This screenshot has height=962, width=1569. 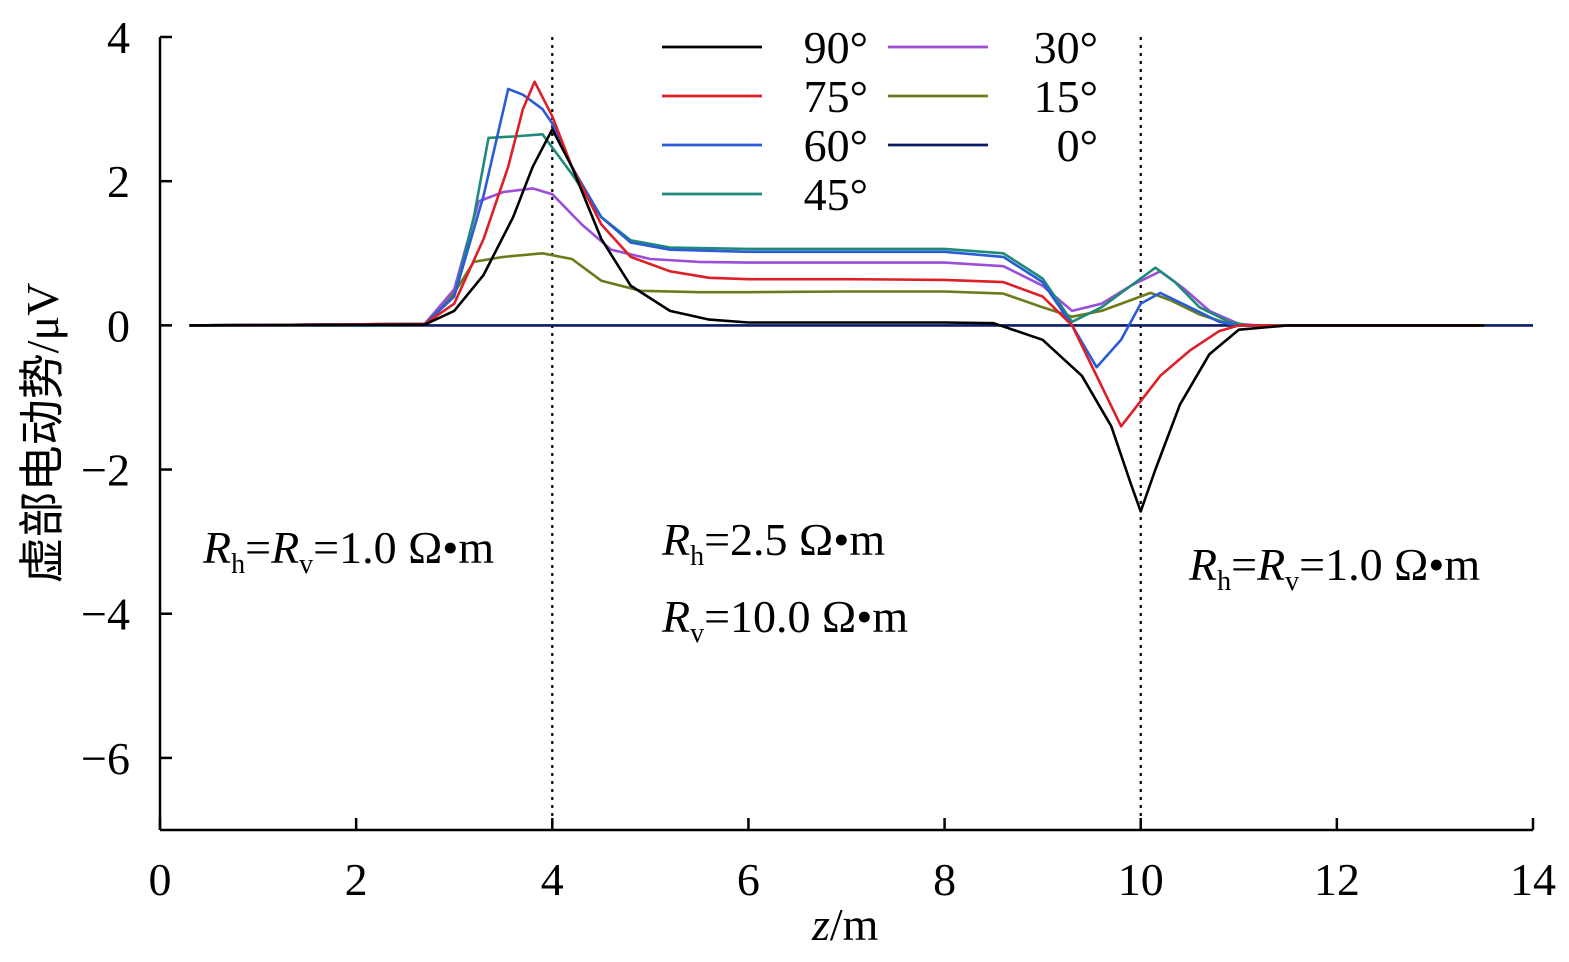 I want to click on x-tick-label: 2, so click(x=356, y=879).